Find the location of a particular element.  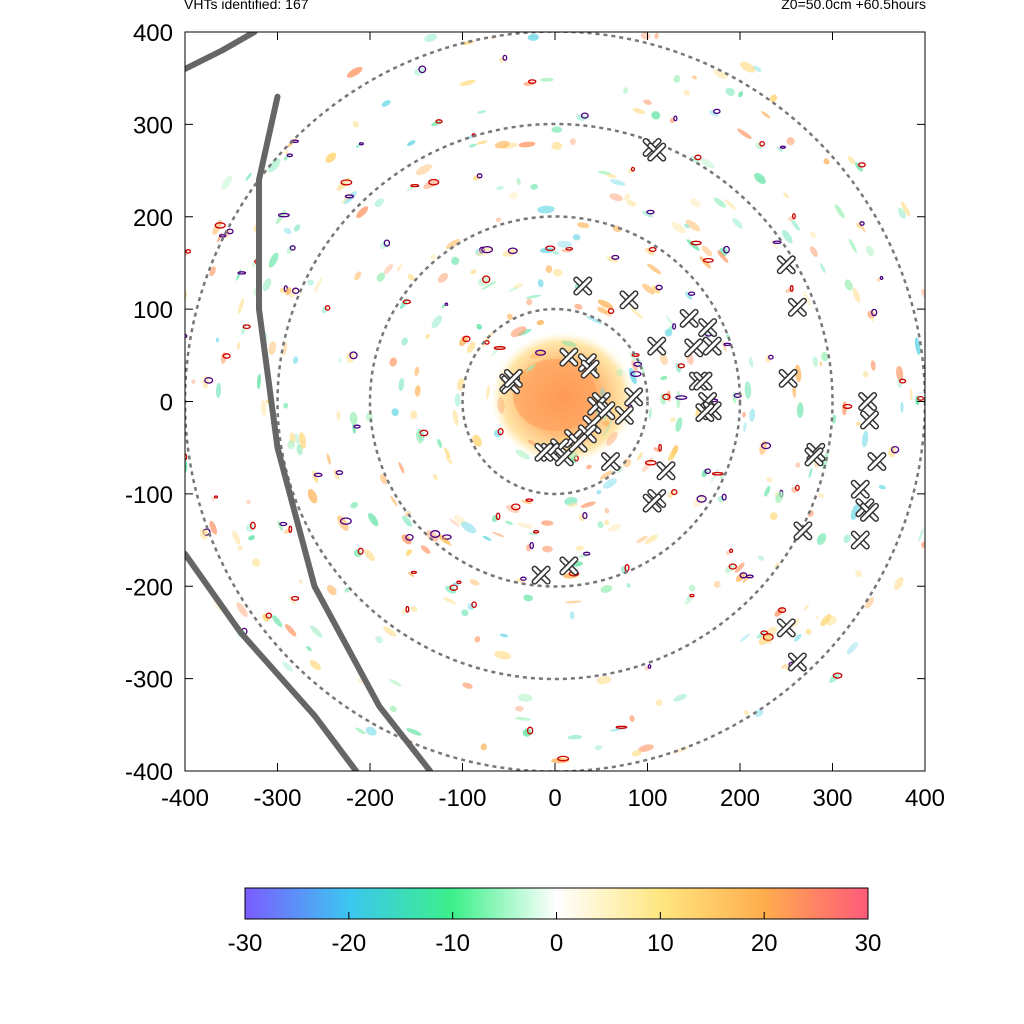

vortex-inner-shading is located at coordinates (555, 395).